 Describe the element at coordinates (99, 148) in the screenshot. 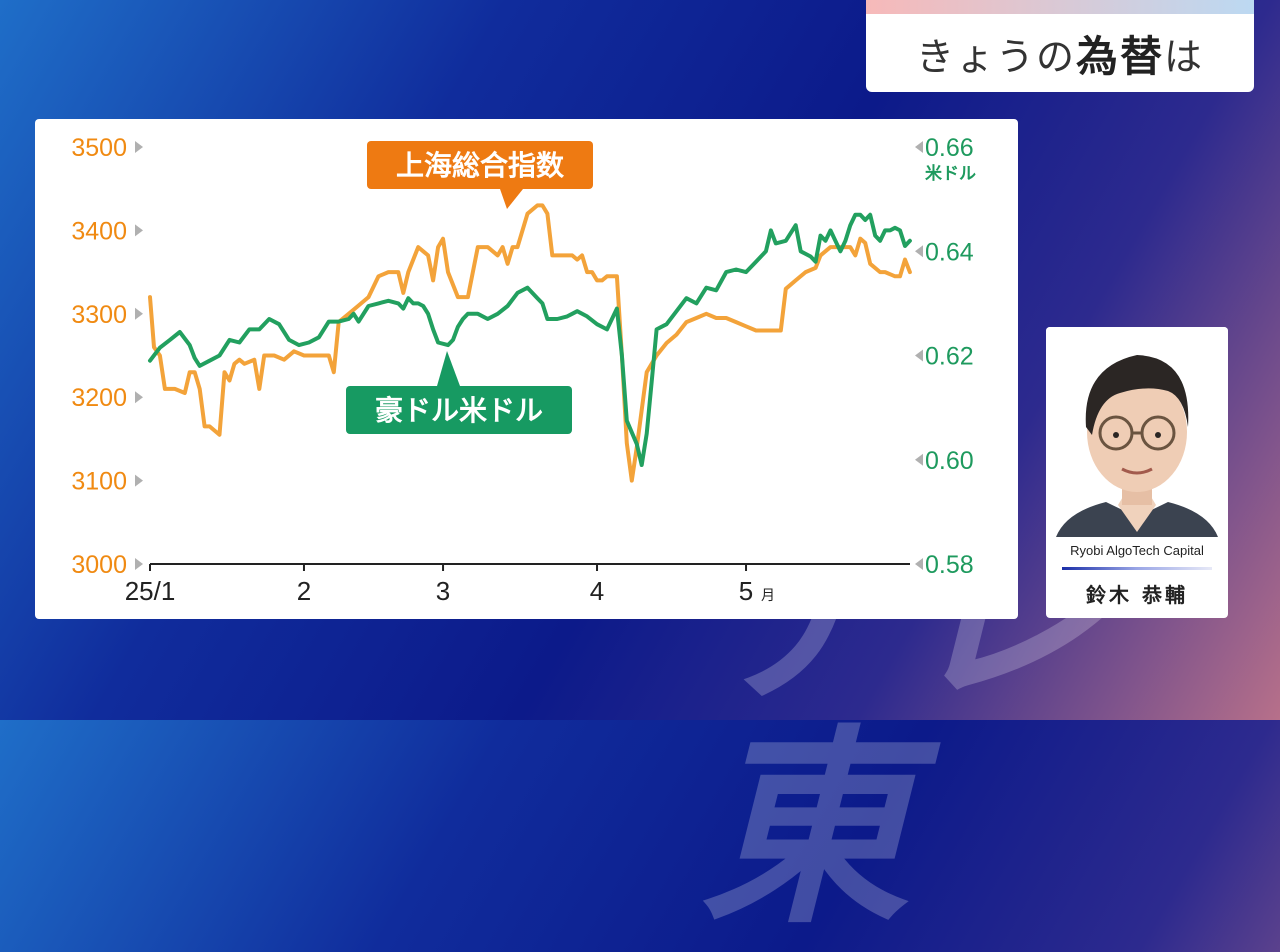

I see `y-left-tick-label: 3500` at that location.